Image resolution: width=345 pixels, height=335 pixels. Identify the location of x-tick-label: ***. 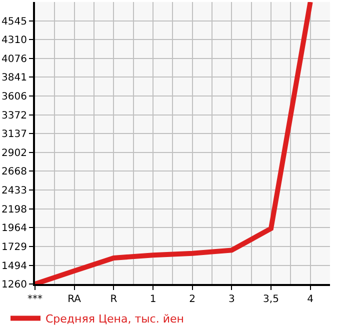
(35, 299).